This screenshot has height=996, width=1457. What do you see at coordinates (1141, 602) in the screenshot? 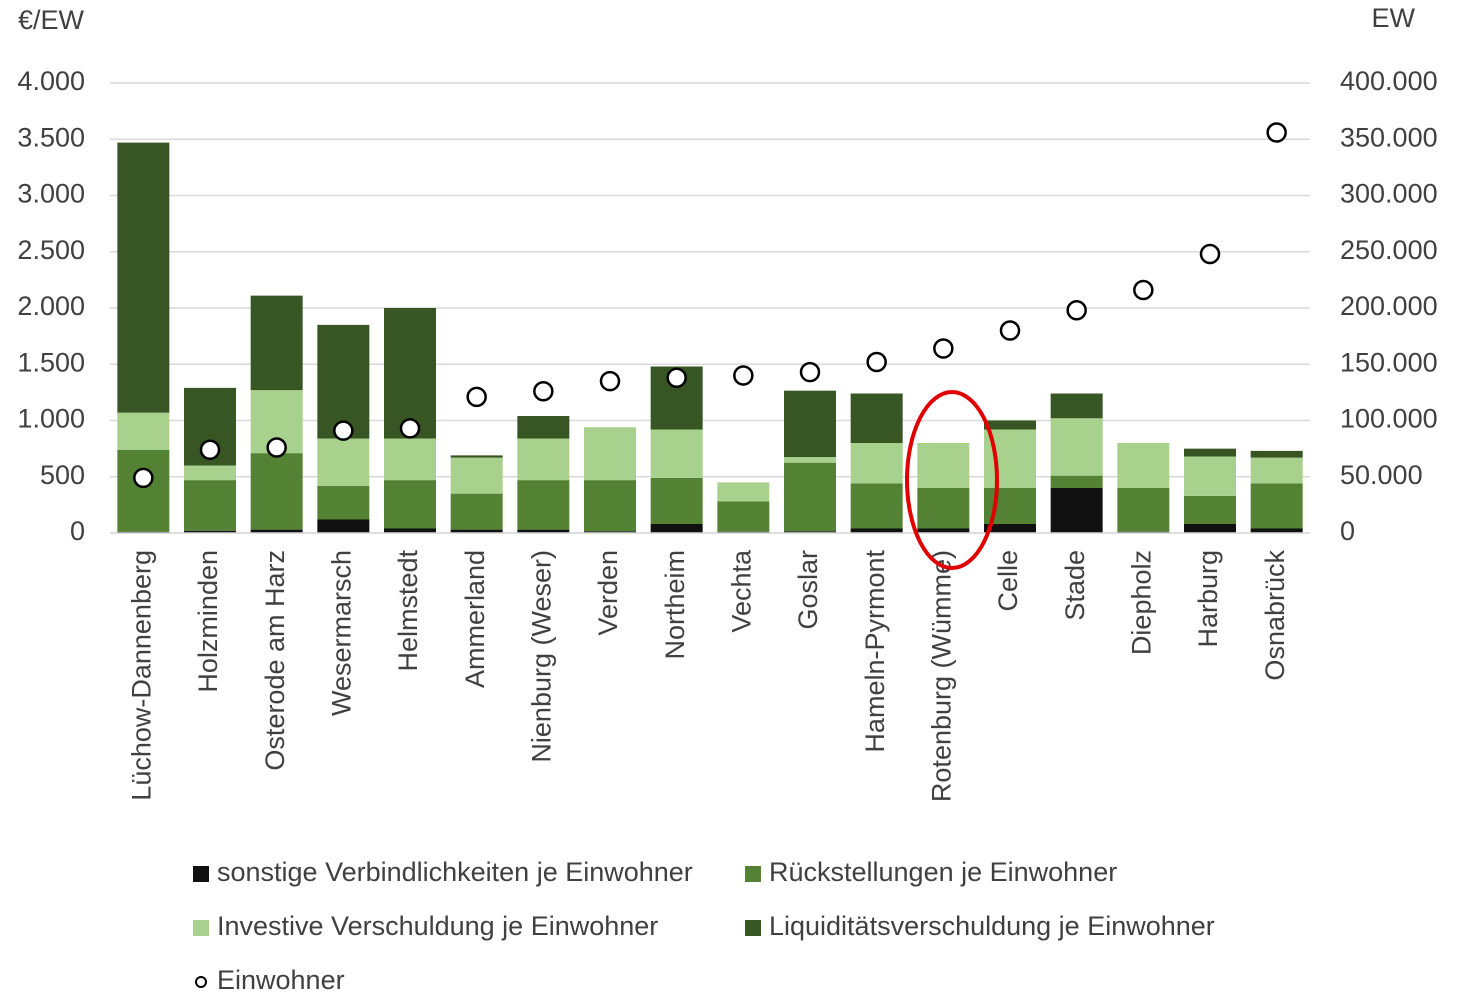
I see `x-tick-label: Diepholz` at bounding box center [1141, 602].